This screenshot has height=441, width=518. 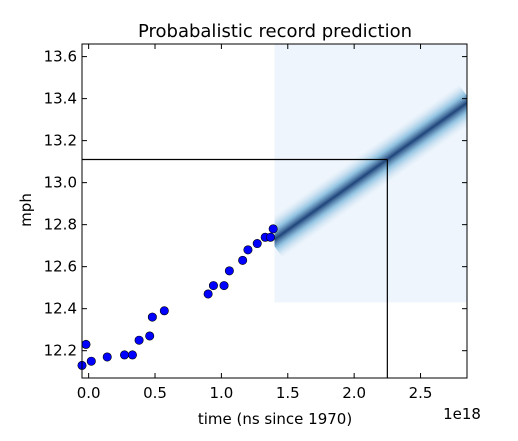 What do you see at coordinates (60, 141) in the screenshot?
I see `y-tick-label: 13.2` at bounding box center [60, 141].